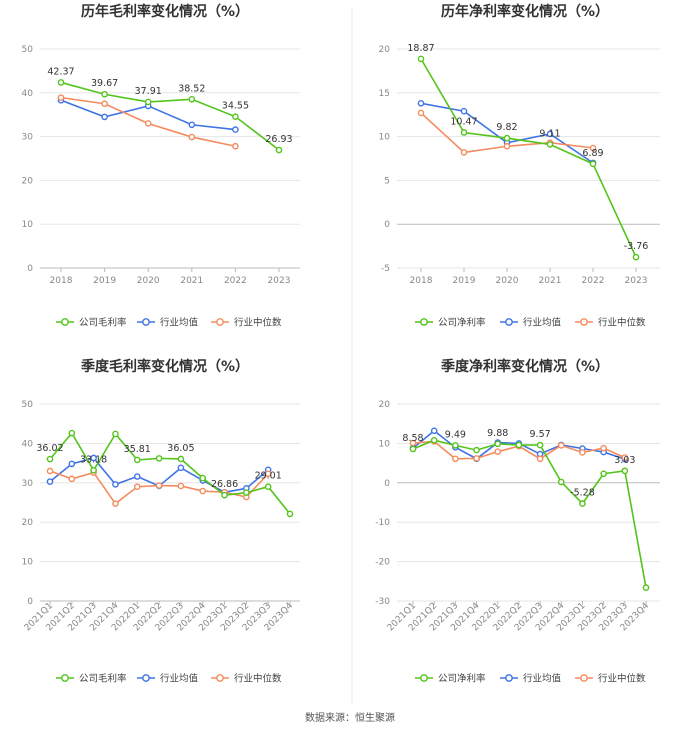 The height and width of the screenshot is (734, 700). What do you see at coordinates (462, 679) in the screenshot?
I see `legend-label-quarter-net-0: 公司净利率` at bounding box center [462, 679].